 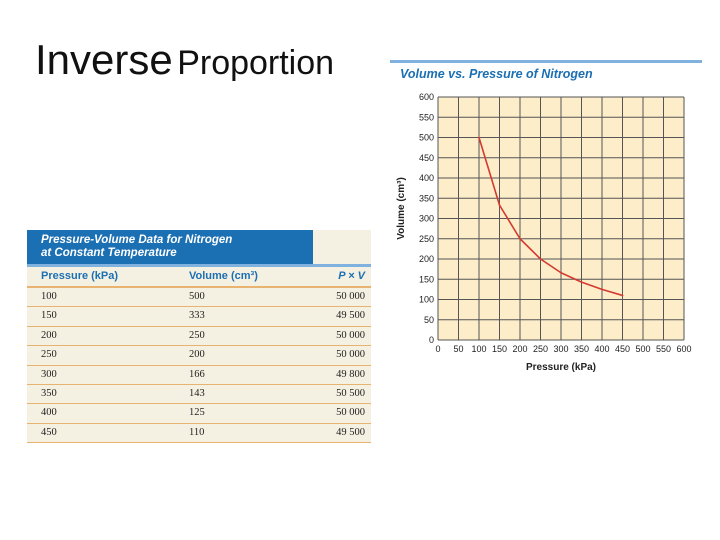 I want to click on table-row: 250 200 50 000, so click(x=199, y=356).